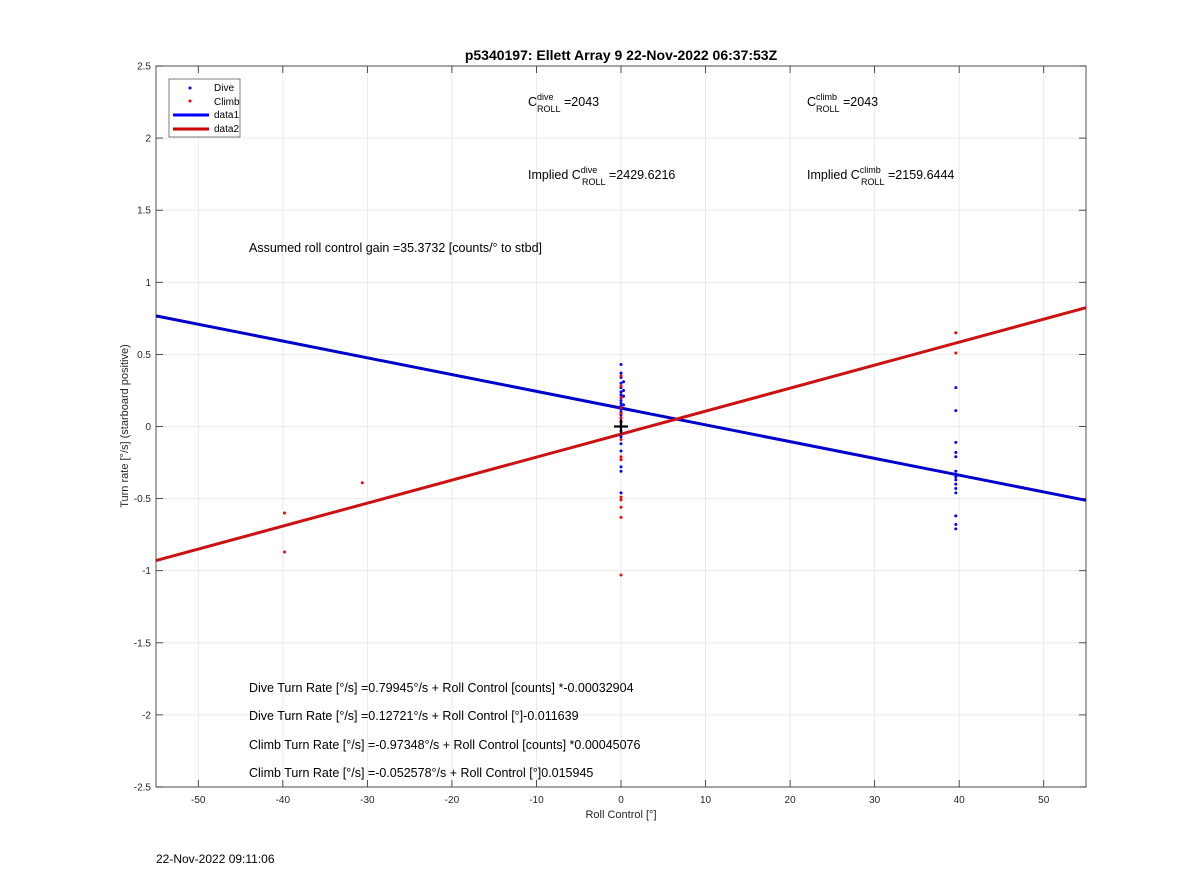 The height and width of the screenshot is (885, 1200). I want to click on y-tick-label: 0, so click(148, 427).